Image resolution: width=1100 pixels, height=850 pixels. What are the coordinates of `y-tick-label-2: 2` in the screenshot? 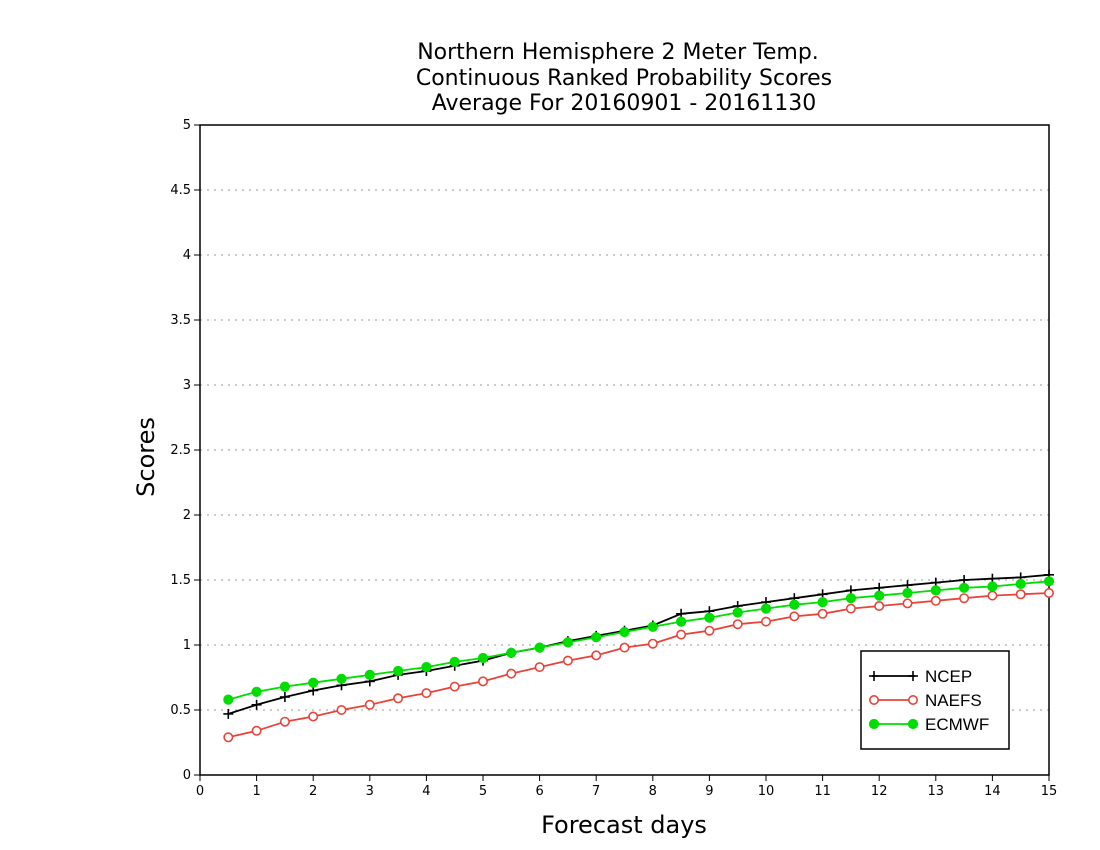 It's located at (187, 515).